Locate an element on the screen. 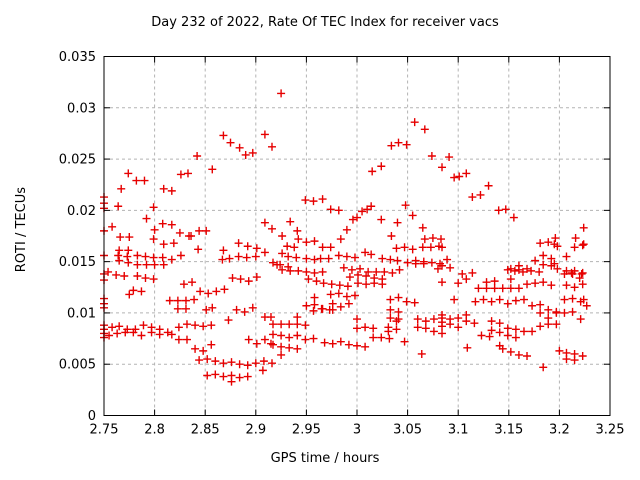  y-tick-label: 0.035 is located at coordinates (77, 57).